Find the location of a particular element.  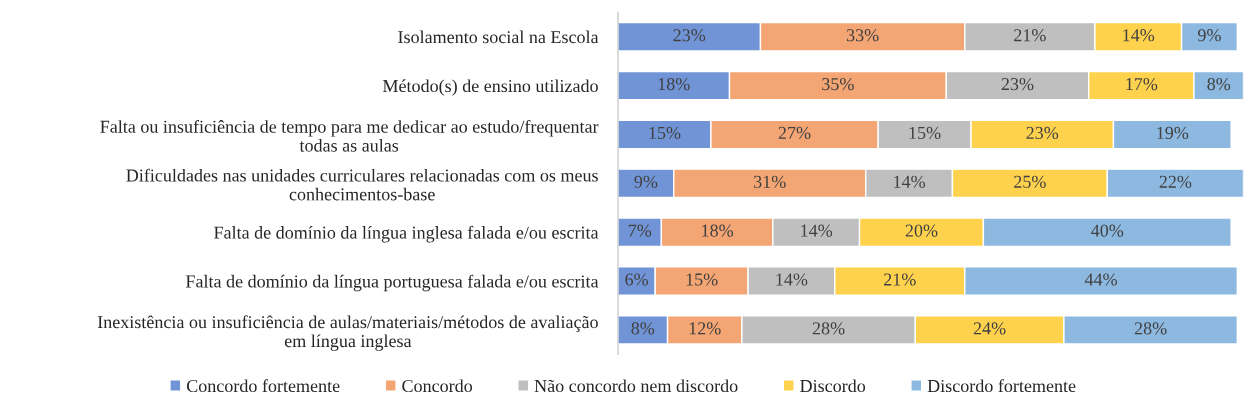

legend-label: Concordo fortemente is located at coordinates (263, 386).